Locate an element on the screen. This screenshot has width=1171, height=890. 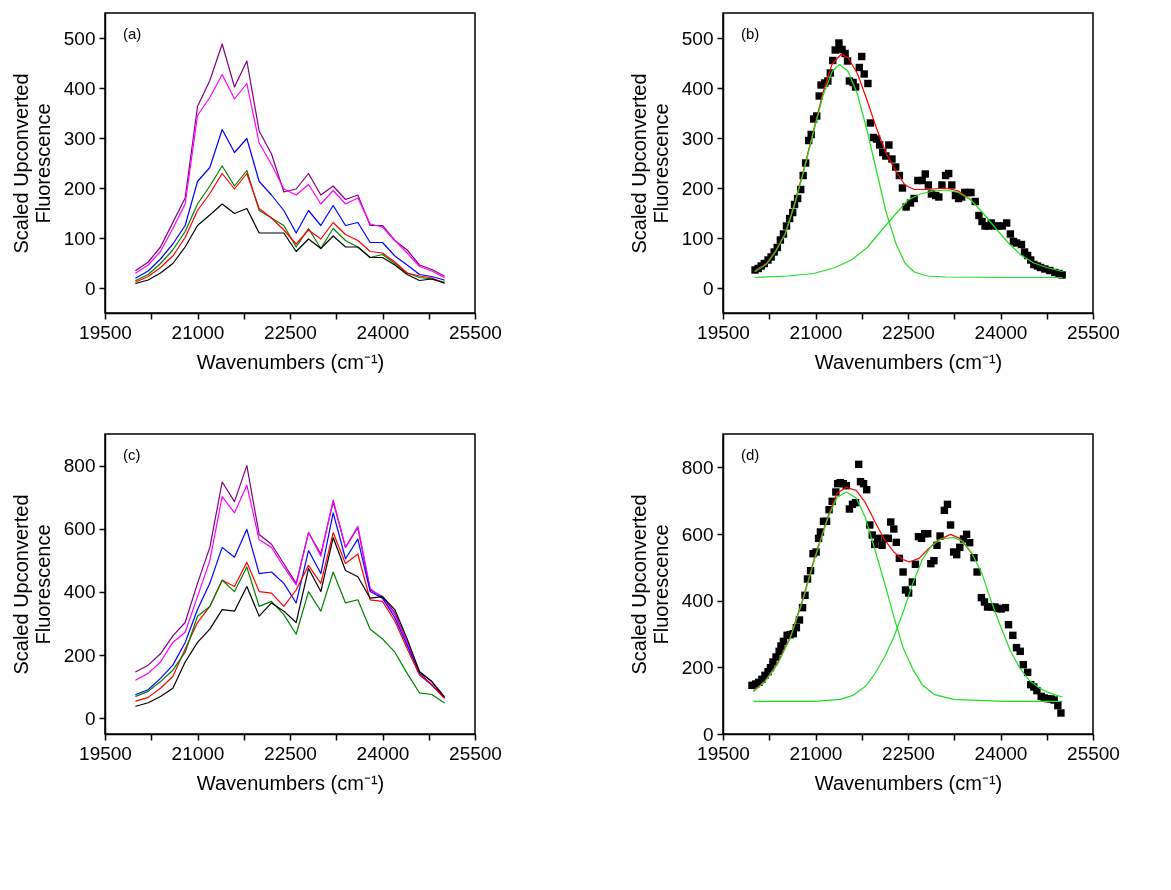
annotation: (d) is located at coordinates (750, 454).